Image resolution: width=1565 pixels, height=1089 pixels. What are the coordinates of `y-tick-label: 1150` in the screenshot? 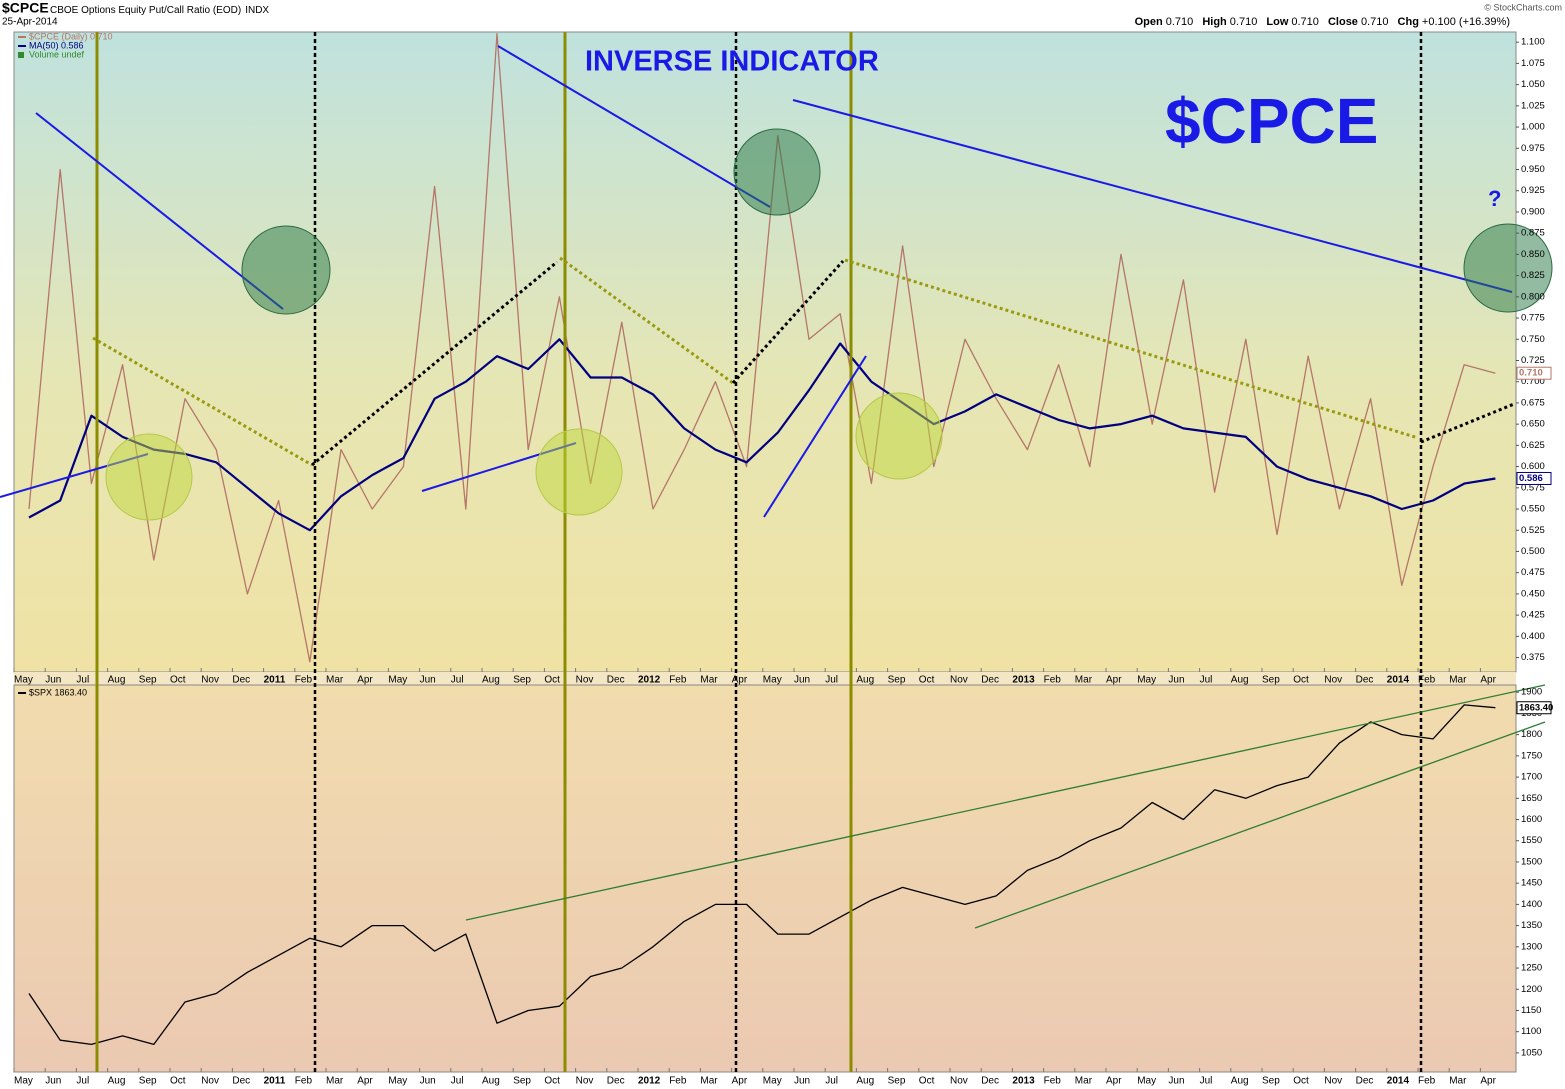 It's located at (1531, 1010).